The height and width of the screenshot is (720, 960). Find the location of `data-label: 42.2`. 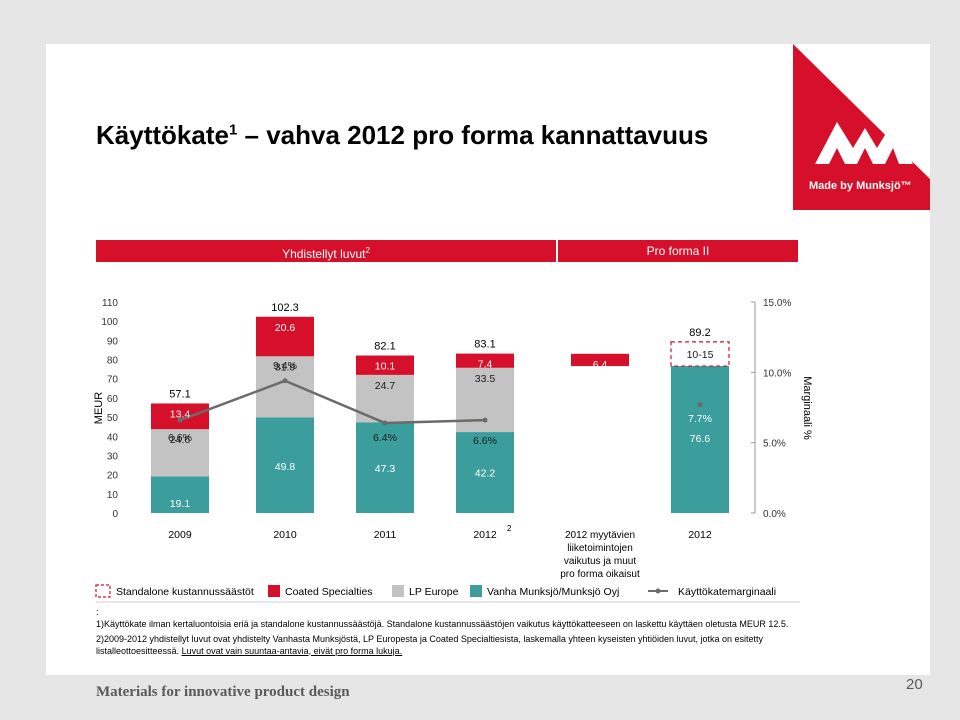

data-label: 42.2 is located at coordinates (485, 474).